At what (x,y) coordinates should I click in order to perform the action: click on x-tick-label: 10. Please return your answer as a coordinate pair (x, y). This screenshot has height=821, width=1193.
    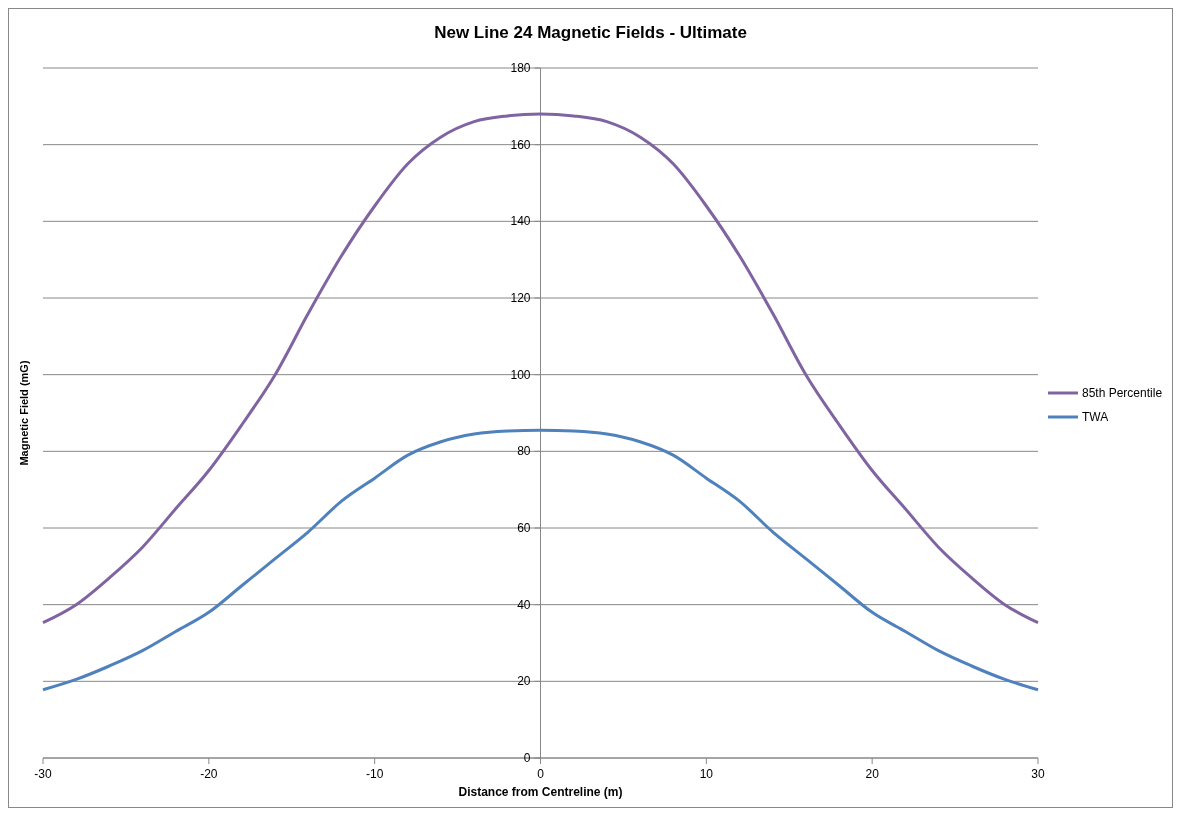
    Looking at the image, I should click on (706, 774).